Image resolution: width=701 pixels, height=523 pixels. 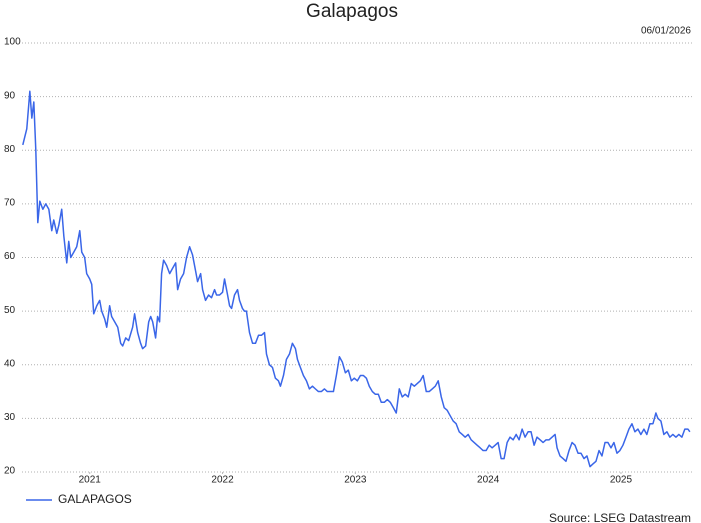 I want to click on chart-title: Galapagos, so click(x=352, y=11).